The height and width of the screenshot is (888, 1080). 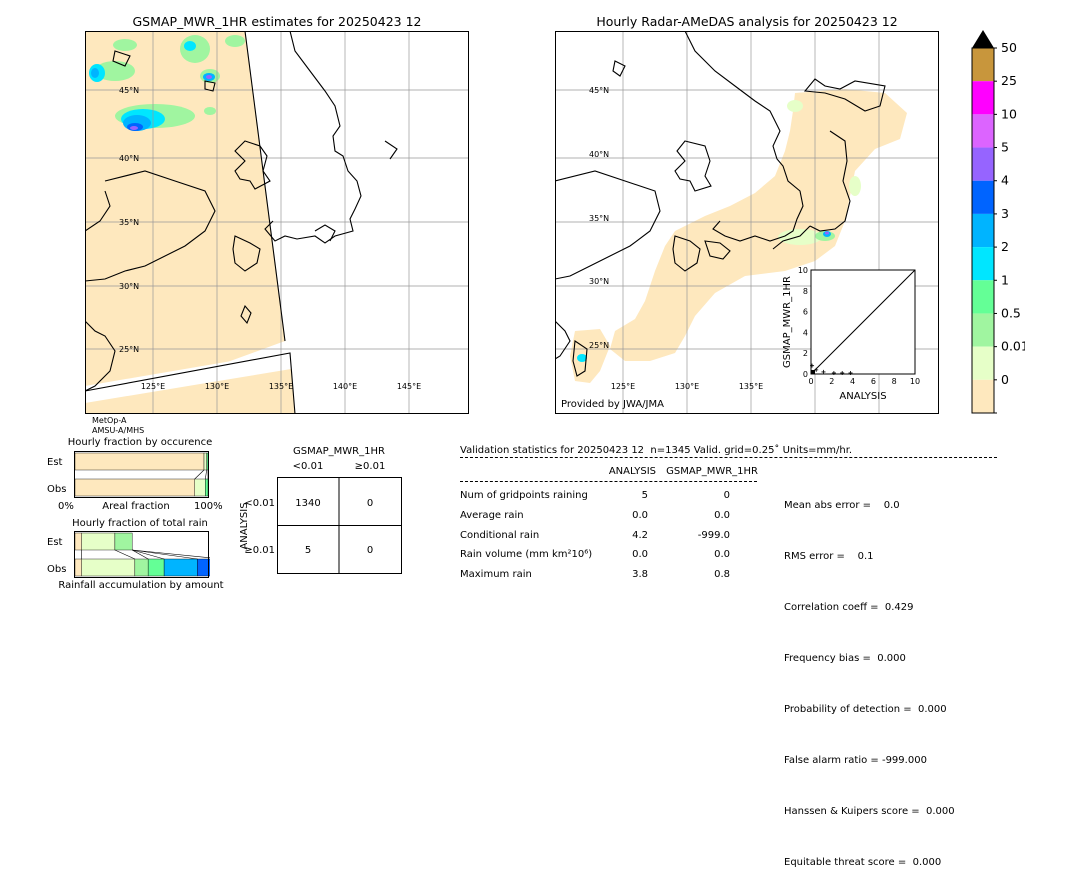 What do you see at coordinates (709, 471) in the screenshot?
I see `validation-col-header: GSMAP_MWR_1HR` at bounding box center [709, 471].